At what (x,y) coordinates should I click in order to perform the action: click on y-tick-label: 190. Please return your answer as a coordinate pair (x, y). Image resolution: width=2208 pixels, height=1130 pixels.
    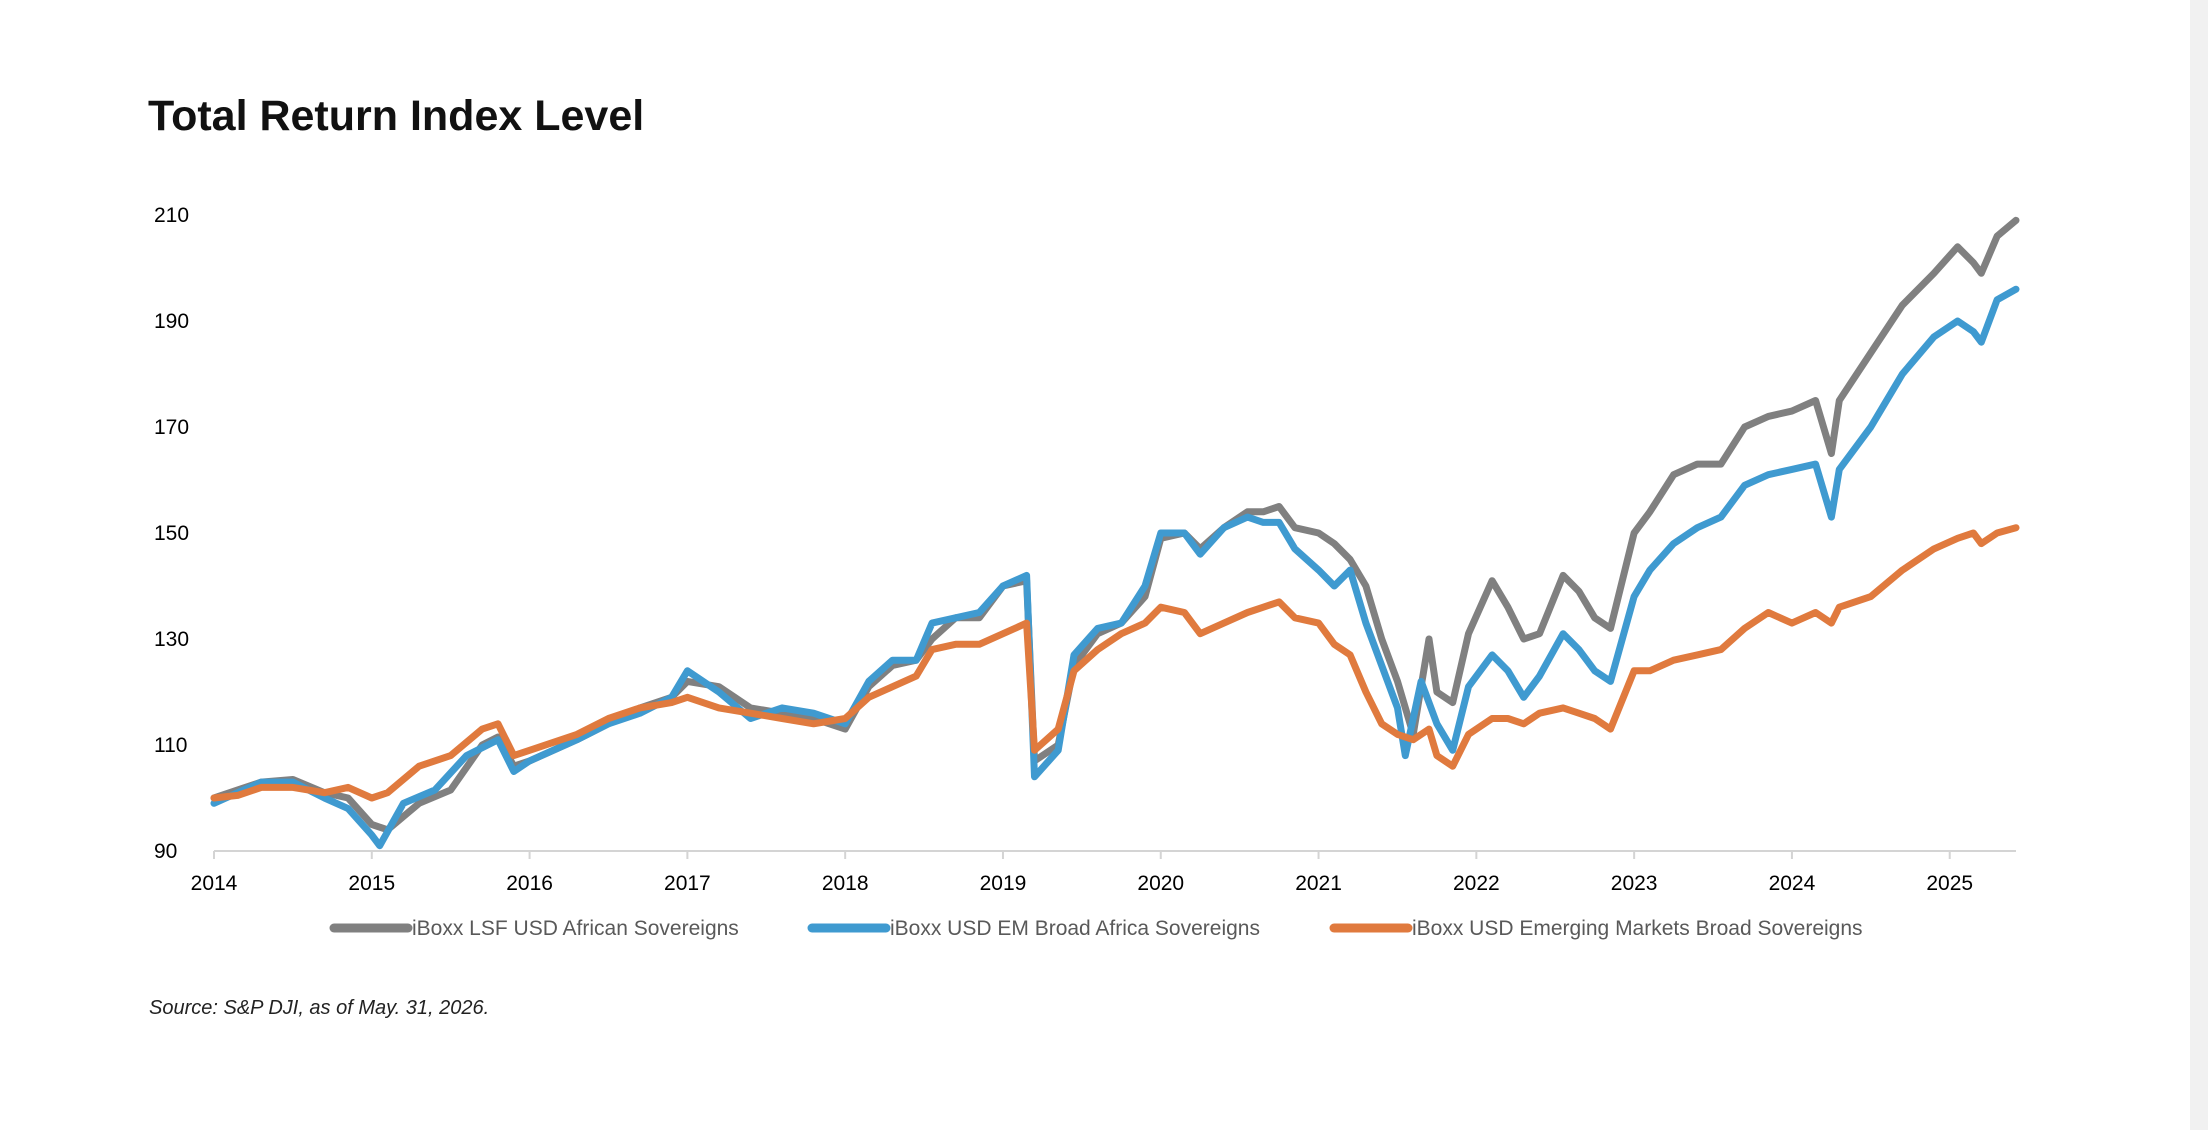
    Looking at the image, I should click on (171, 321).